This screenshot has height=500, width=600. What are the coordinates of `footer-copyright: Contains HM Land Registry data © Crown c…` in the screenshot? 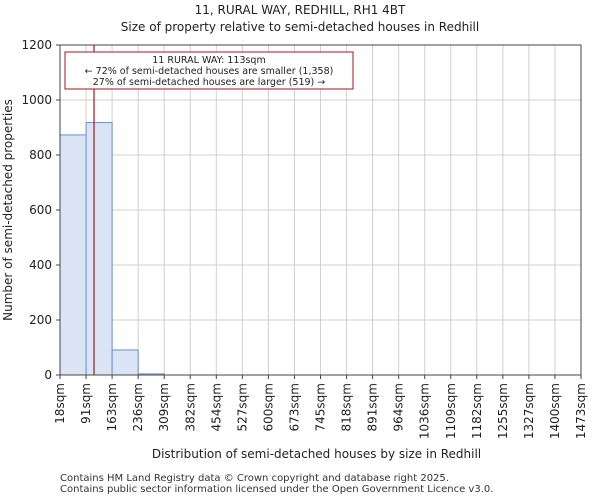 It's located at (254, 478).